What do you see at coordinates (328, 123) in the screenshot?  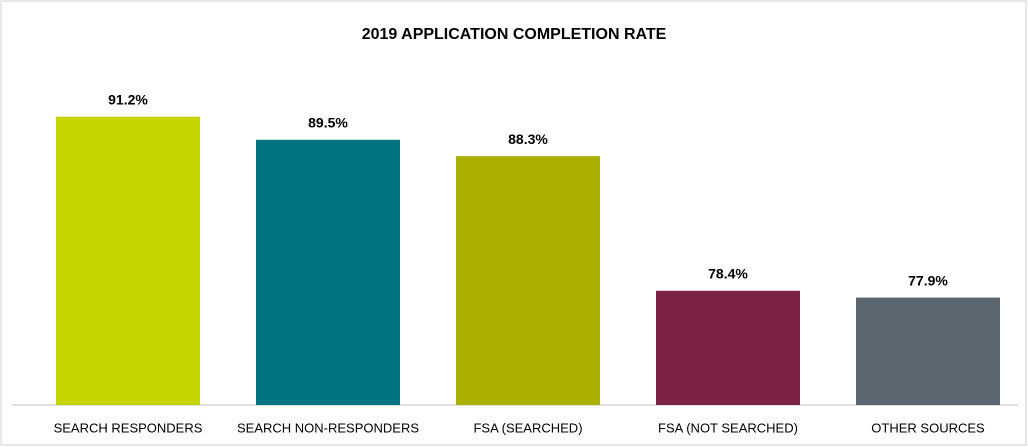 I see `value-label: 89.5%` at bounding box center [328, 123].